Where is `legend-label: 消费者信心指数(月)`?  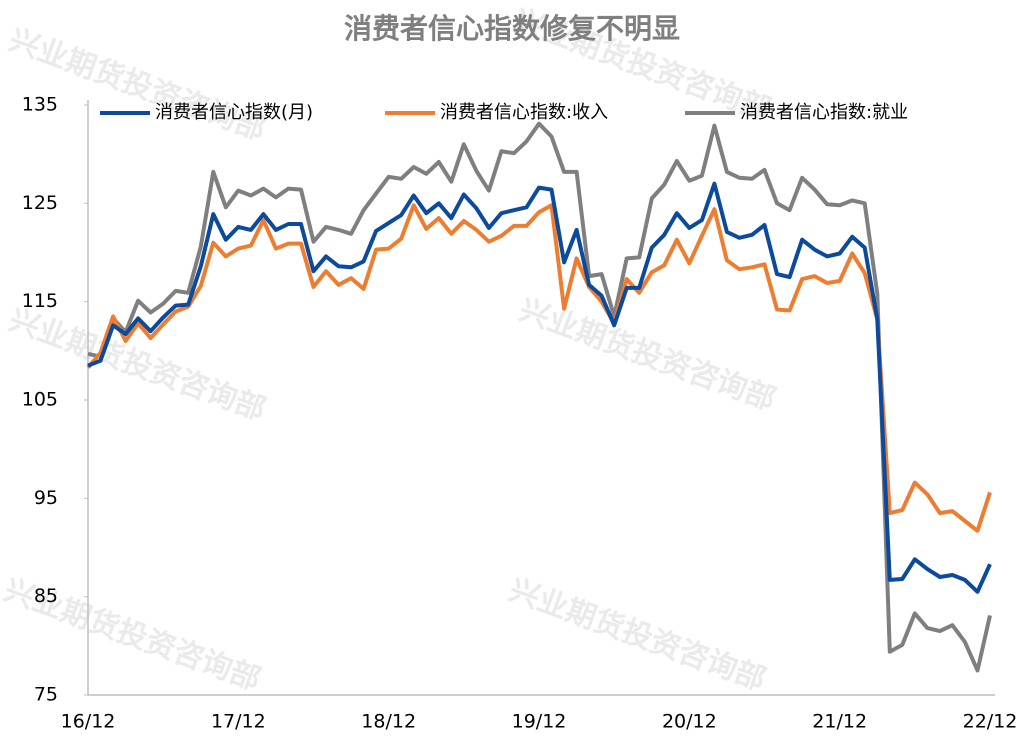 legend-label: 消费者信心指数(月) is located at coordinates (234, 112).